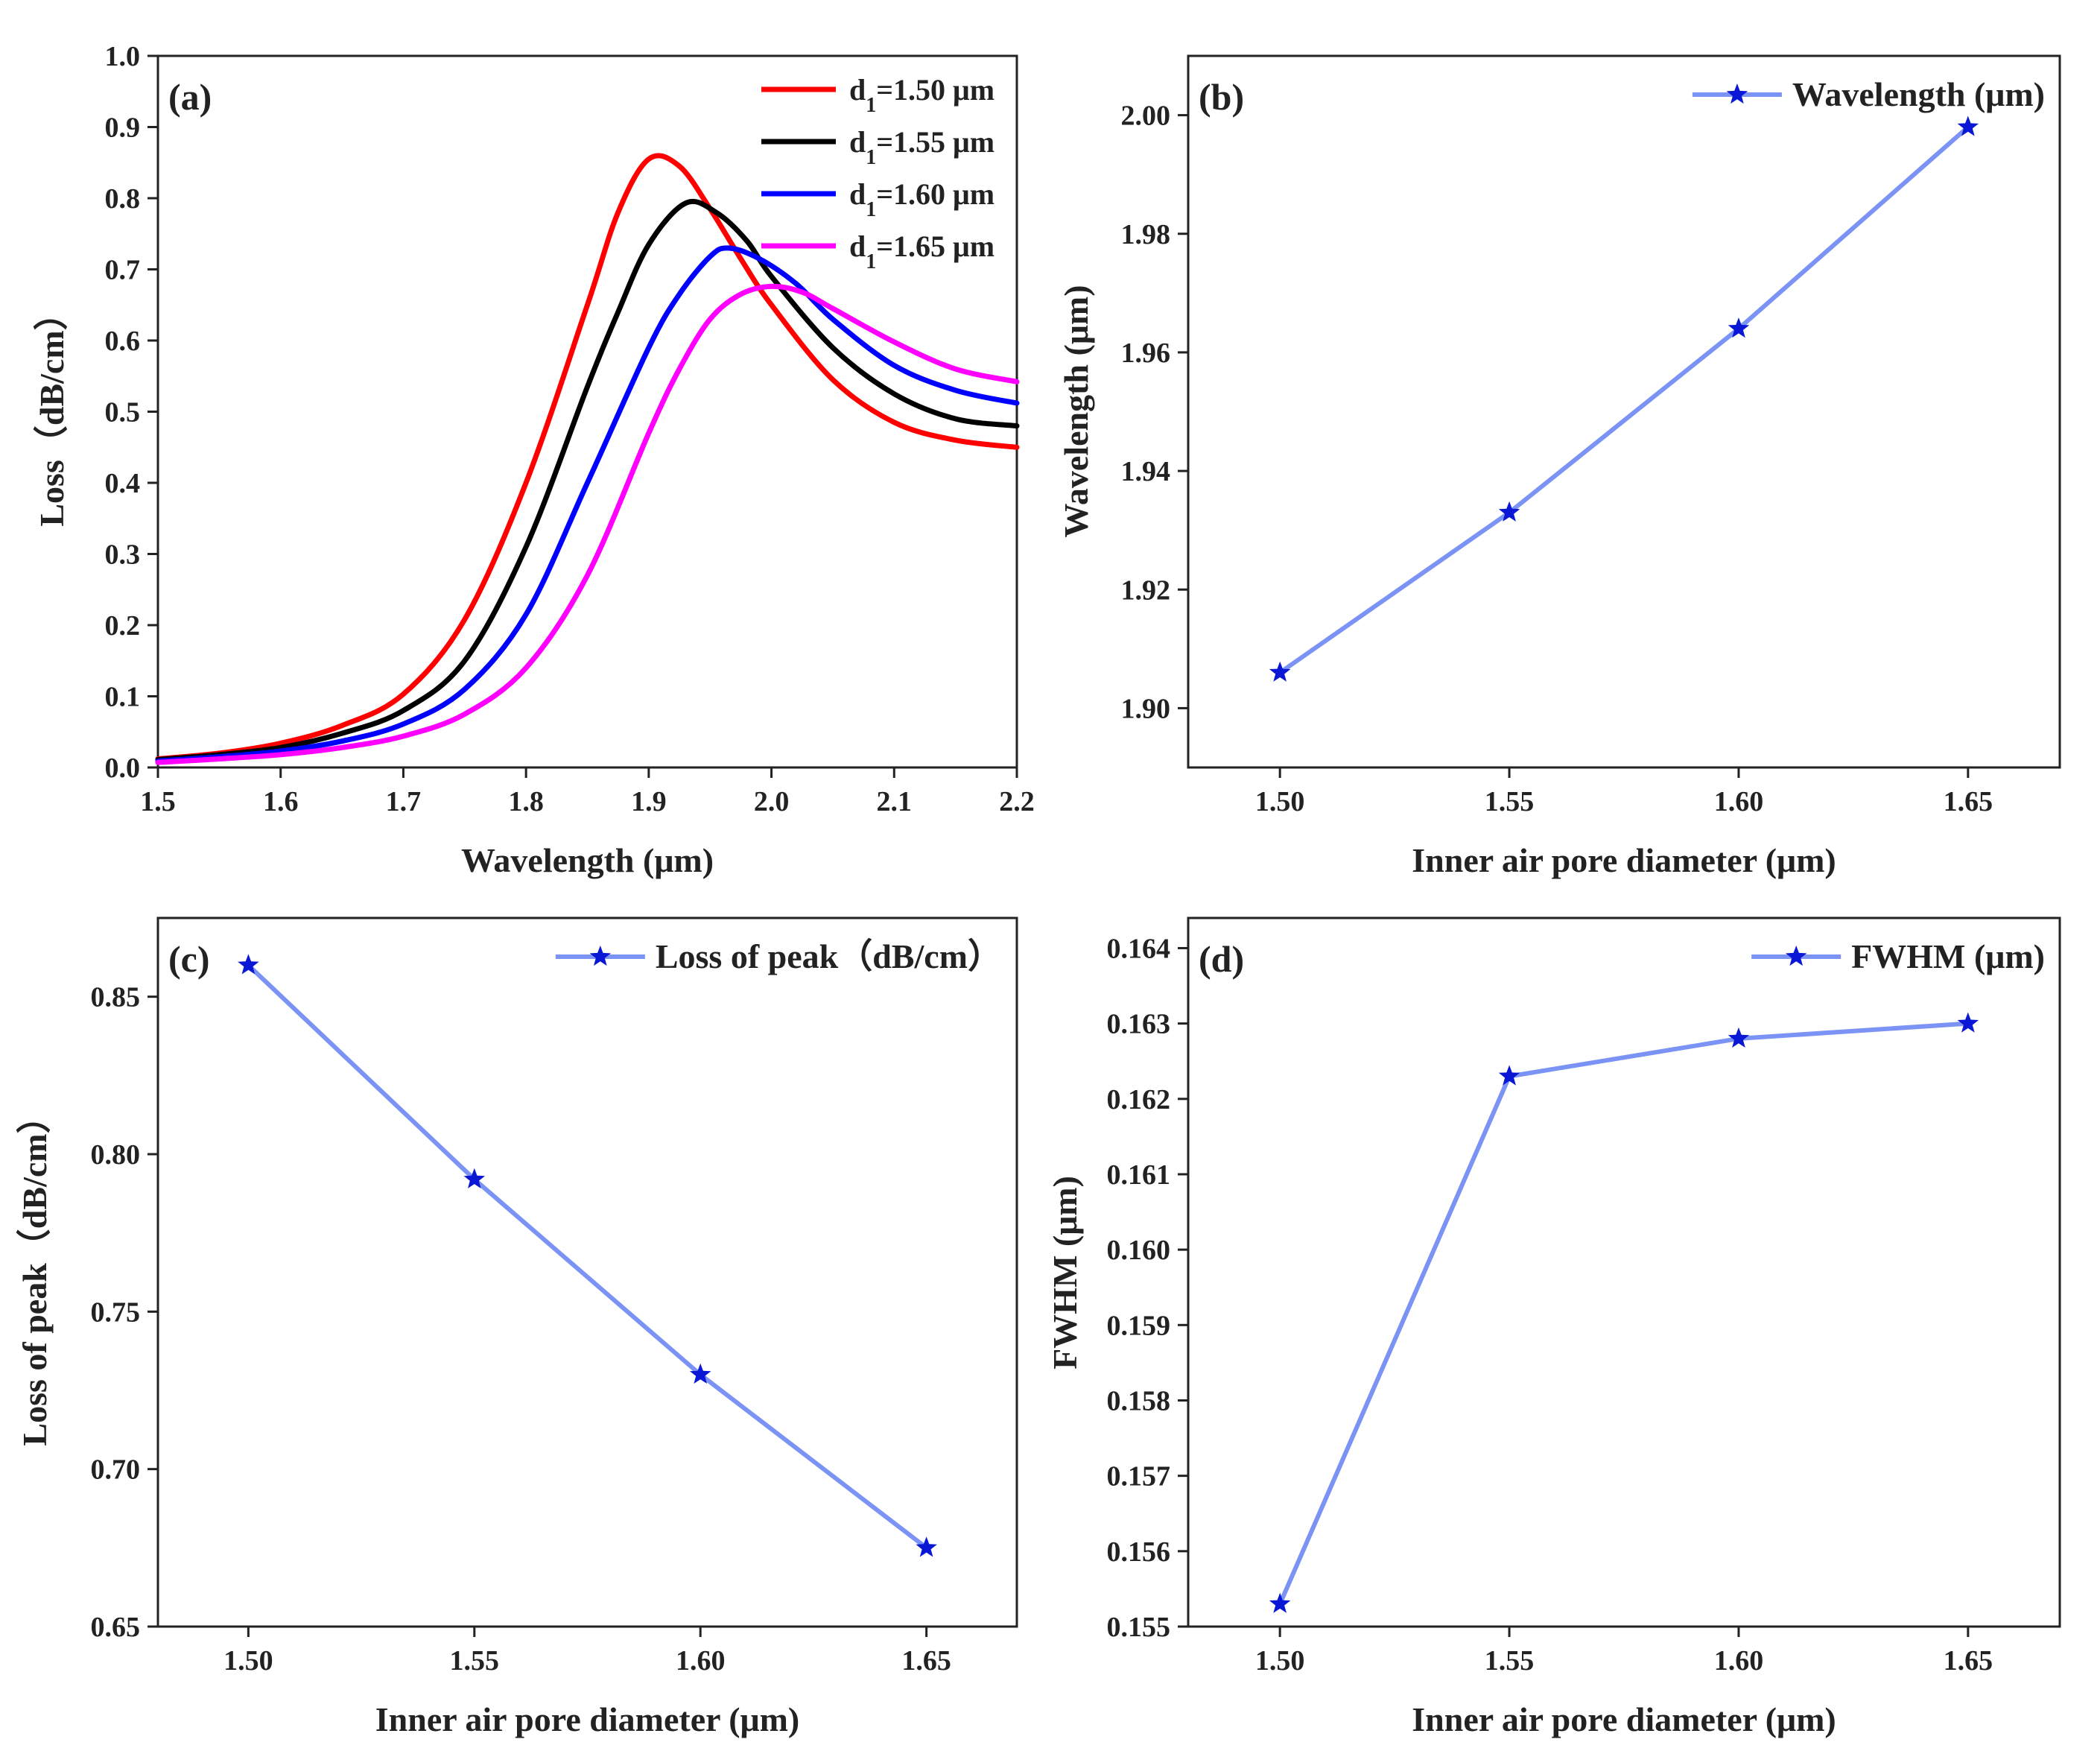 The width and height of the screenshot is (2100, 1751). Describe the element at coordinates (895, 802) in the screenshot. I see `x-tick-label: 2.1` at that location.